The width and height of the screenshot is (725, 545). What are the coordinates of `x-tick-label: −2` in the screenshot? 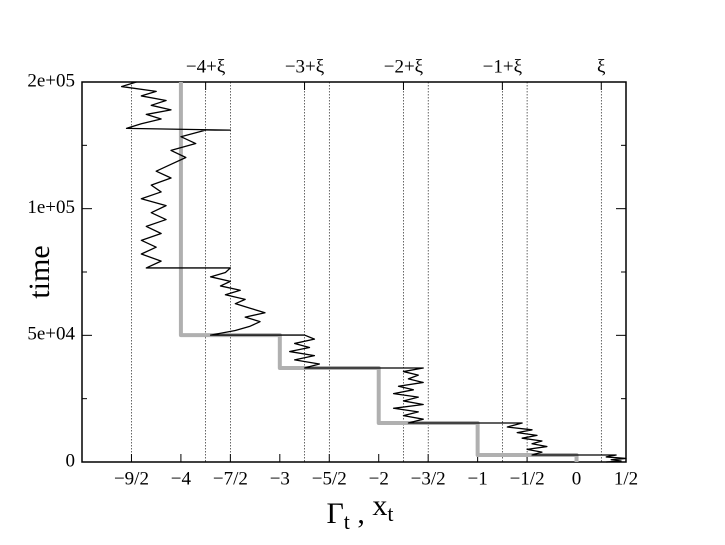 It's located at (379, 478).